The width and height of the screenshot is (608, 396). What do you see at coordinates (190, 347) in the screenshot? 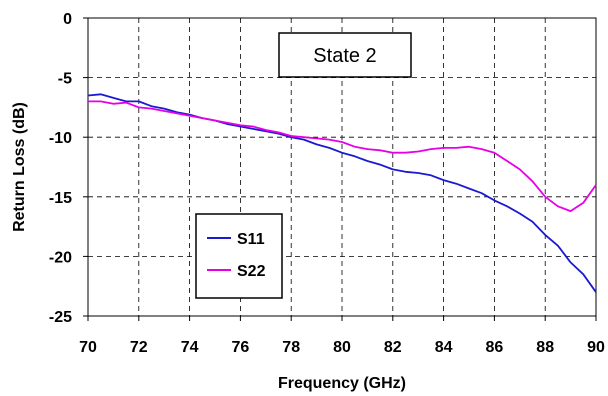
I see `x-tick-label-2: 74` at bounding box center [190, 347].